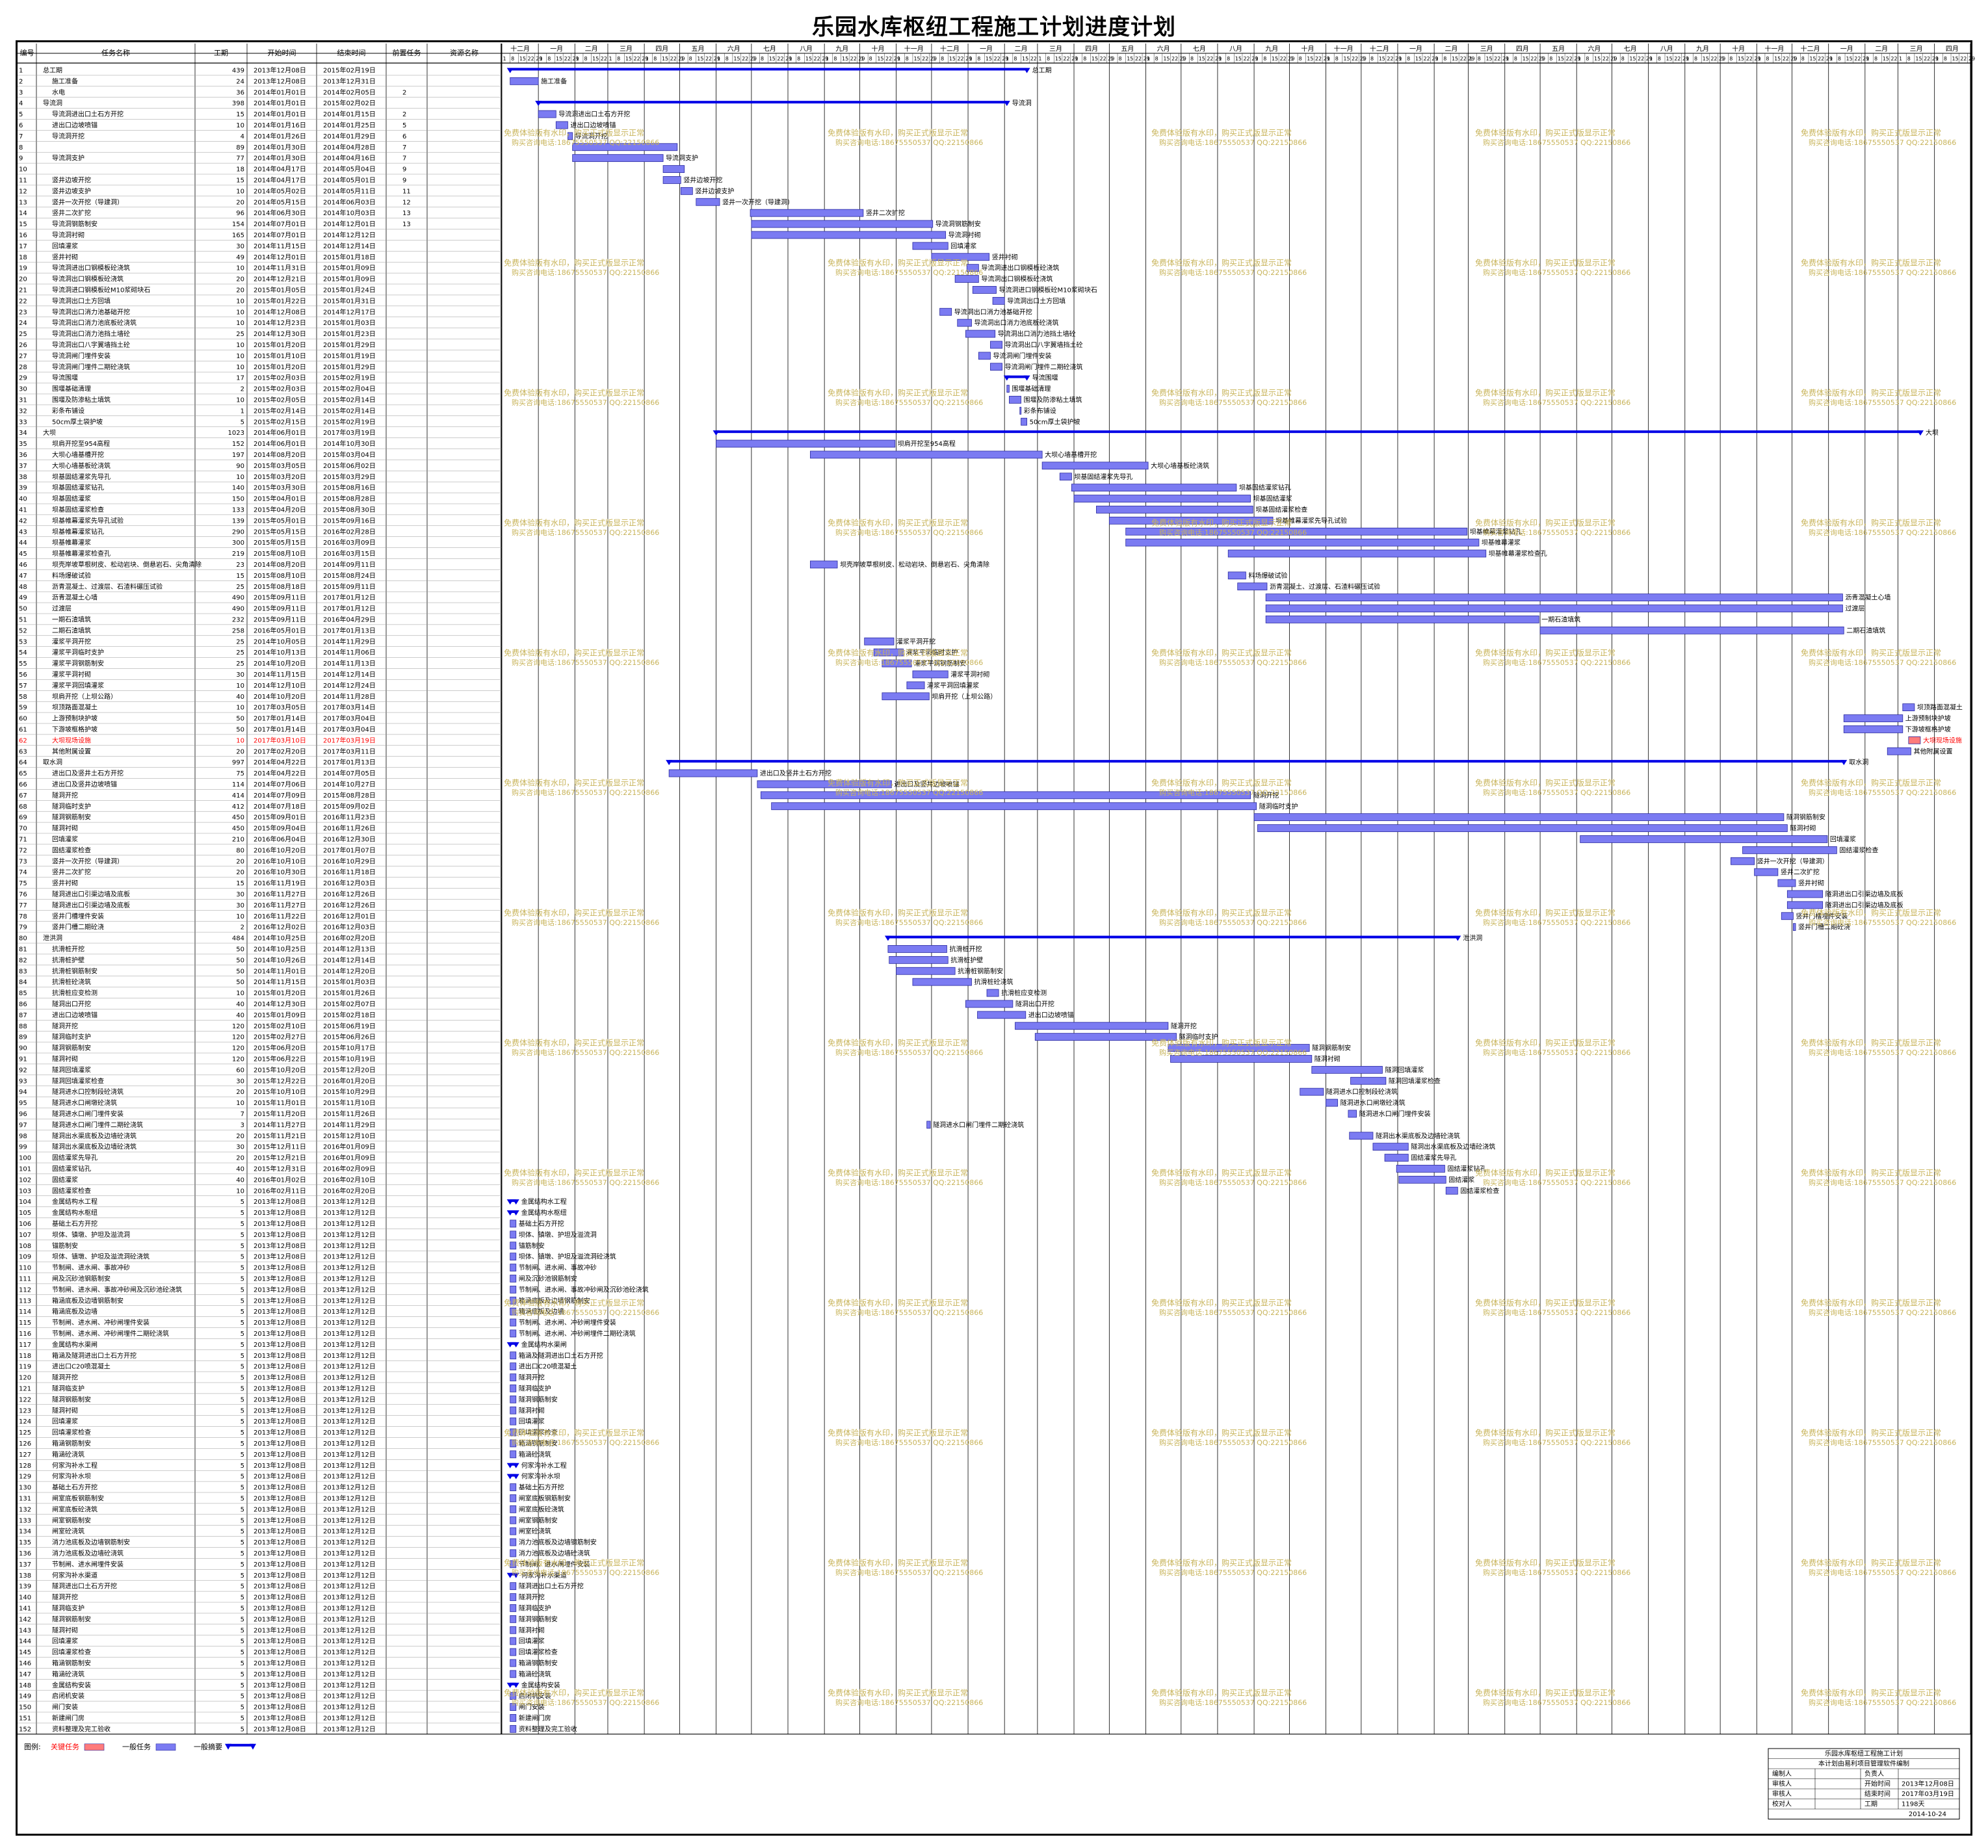  I want to click on row-duration: 7, so click(242, 1114).